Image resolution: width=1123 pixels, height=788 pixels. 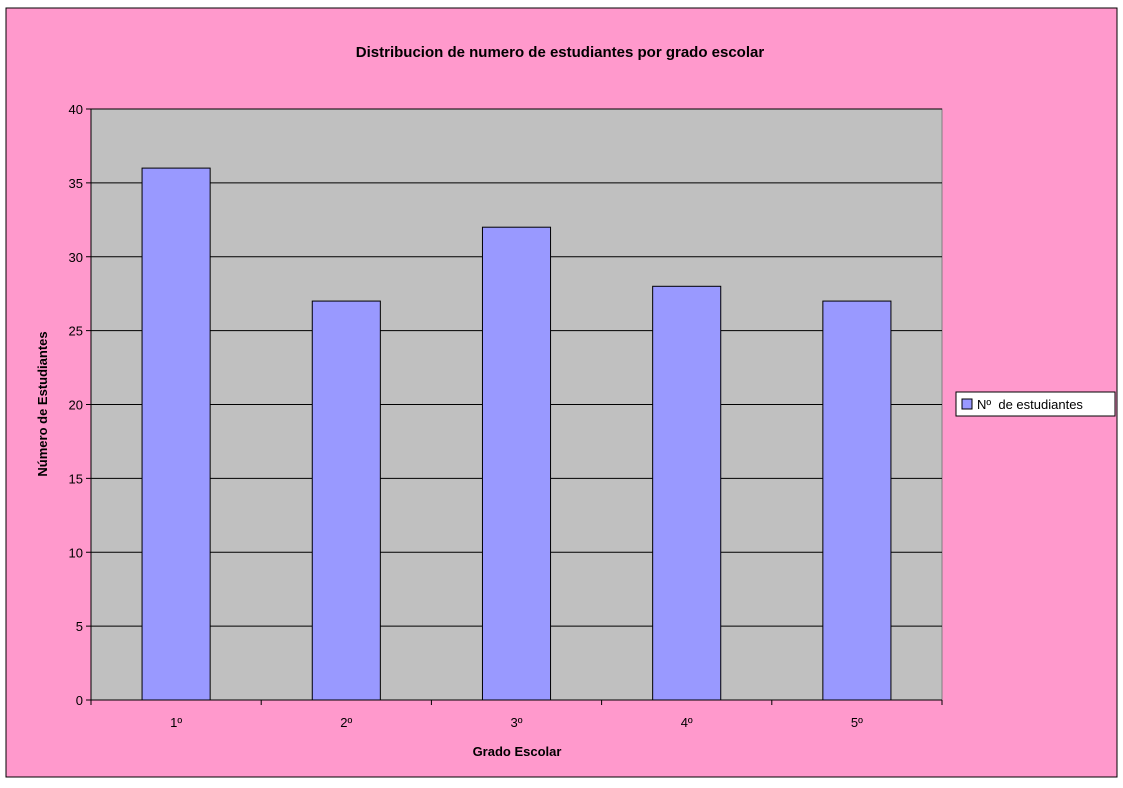 What do you see at coordinates (857, 722) in the screenshot?
I see `x-tick-label: 5º` at bounding box center [857, 722].